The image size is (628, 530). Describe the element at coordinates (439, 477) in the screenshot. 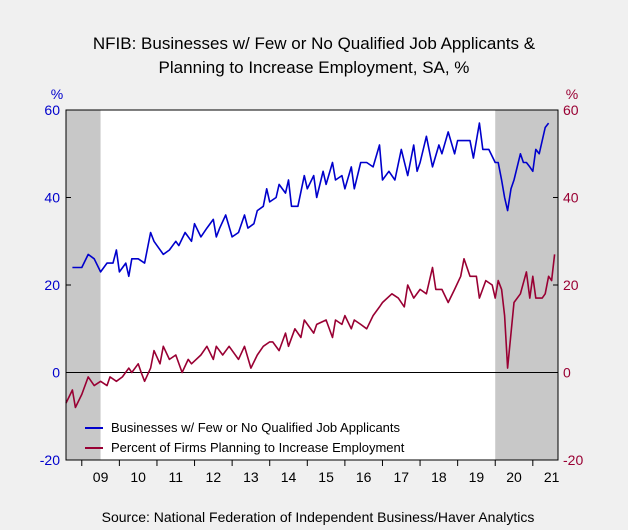

I see `x-tick-label: 18` at that location.